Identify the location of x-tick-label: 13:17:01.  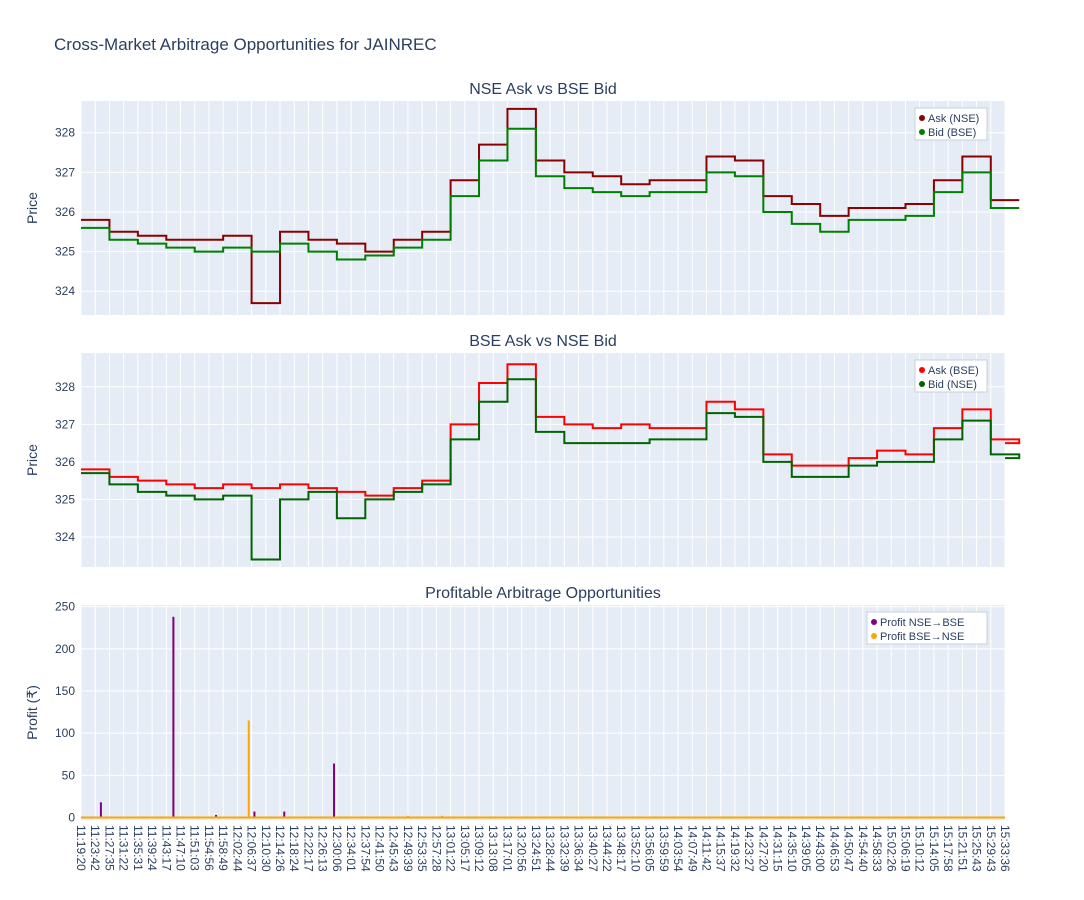
(507, 848).